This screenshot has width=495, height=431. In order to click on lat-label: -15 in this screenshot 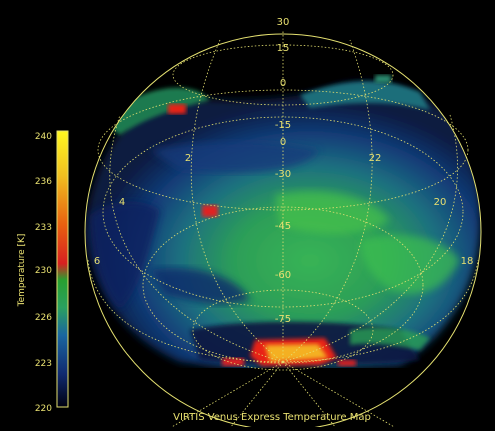, I will do `click(283, 125)`.